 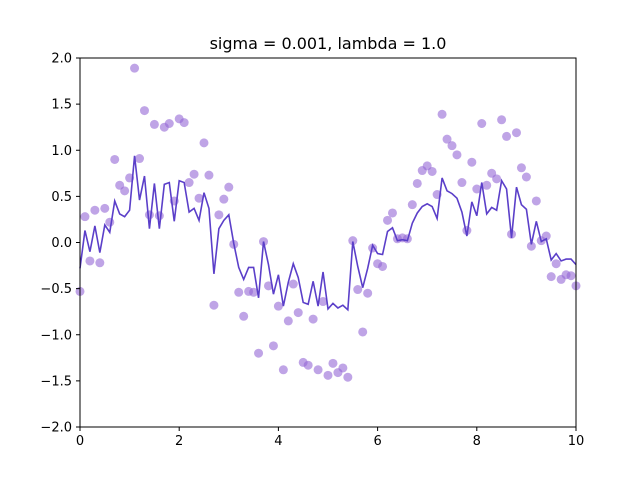 I want to click on y-tick-label: 0.5, so click(x=61, y=197).